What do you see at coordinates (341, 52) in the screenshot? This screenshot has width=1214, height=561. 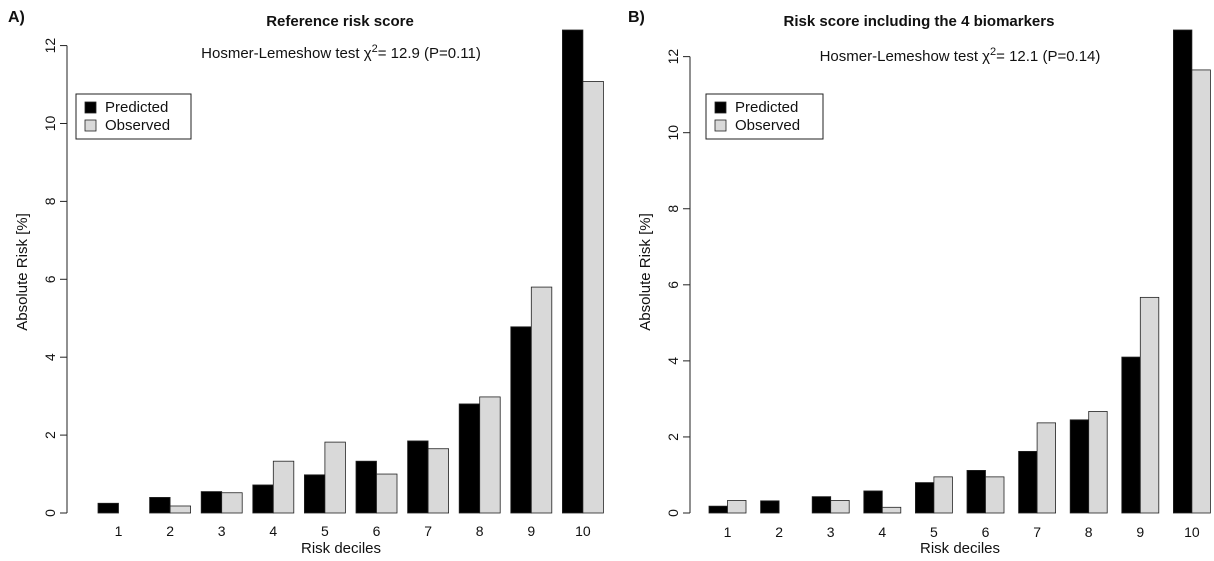 I see `hl-annotation: Hosmer-Lemeshow test χ2= 12.9 (P=0.11)` at bounding box center [341, 52].